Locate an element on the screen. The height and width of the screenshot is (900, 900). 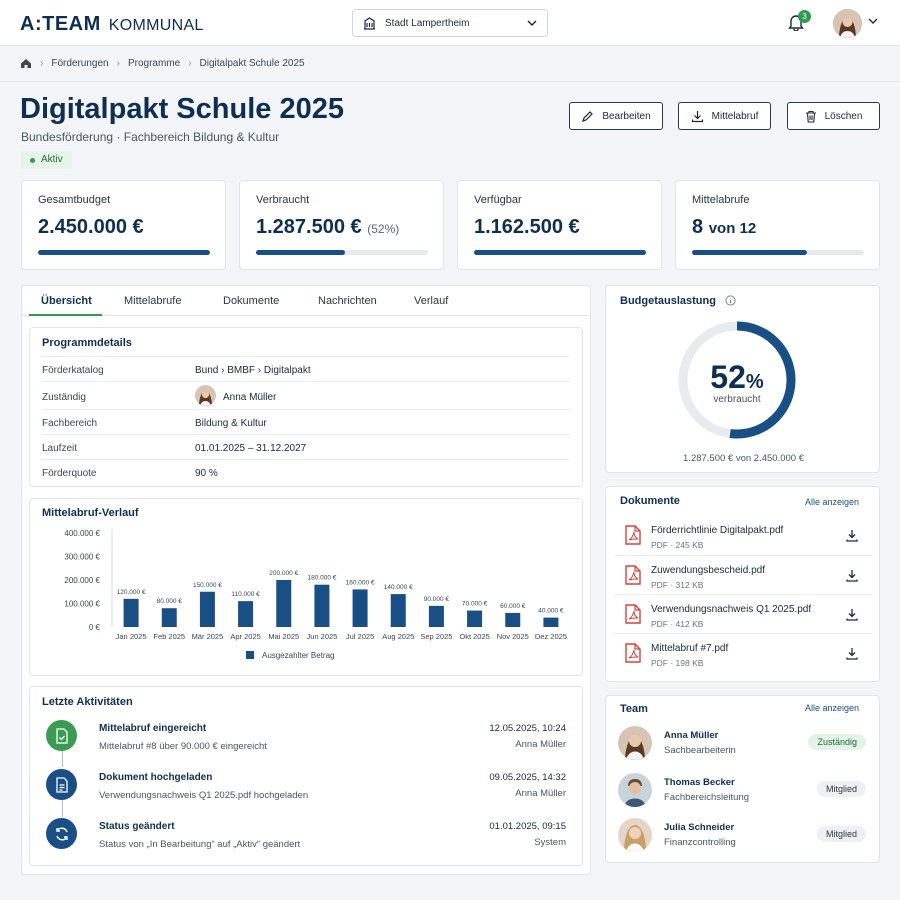
budget-summary: 1.287.500 € von 2.450.000 € is located at coordinates (743, 458).